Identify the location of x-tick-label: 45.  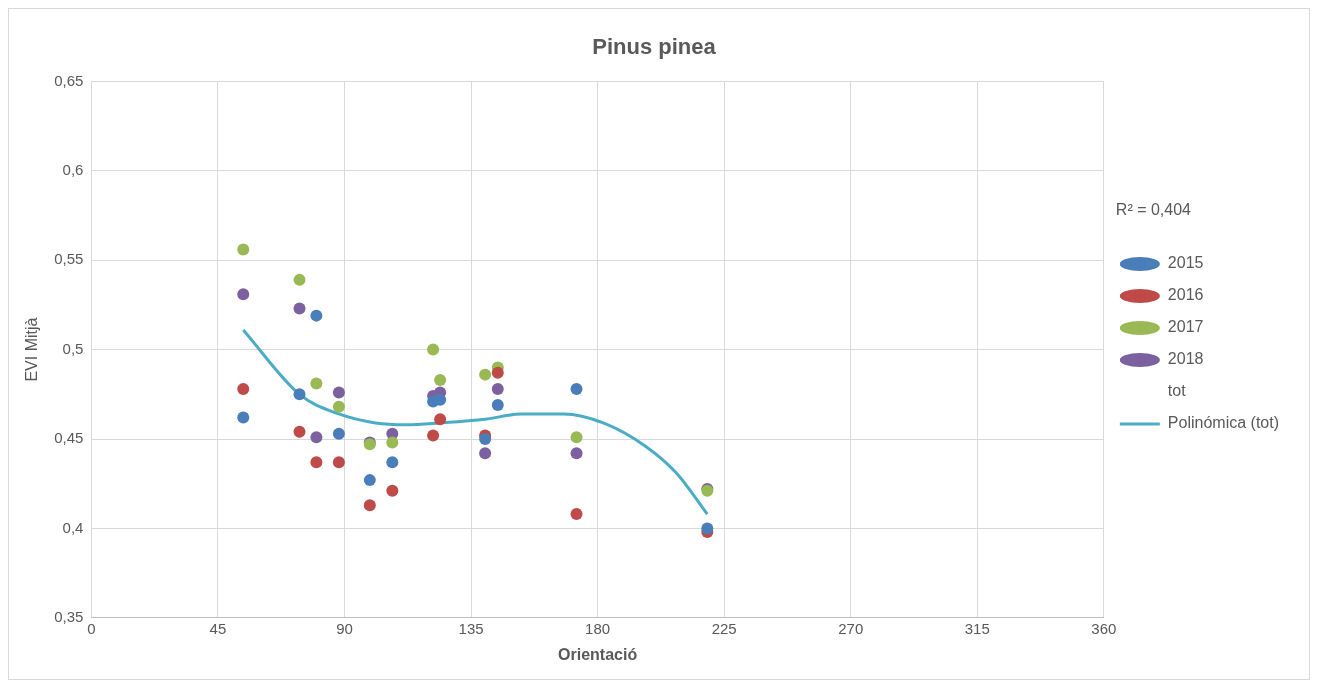
(218, 628).